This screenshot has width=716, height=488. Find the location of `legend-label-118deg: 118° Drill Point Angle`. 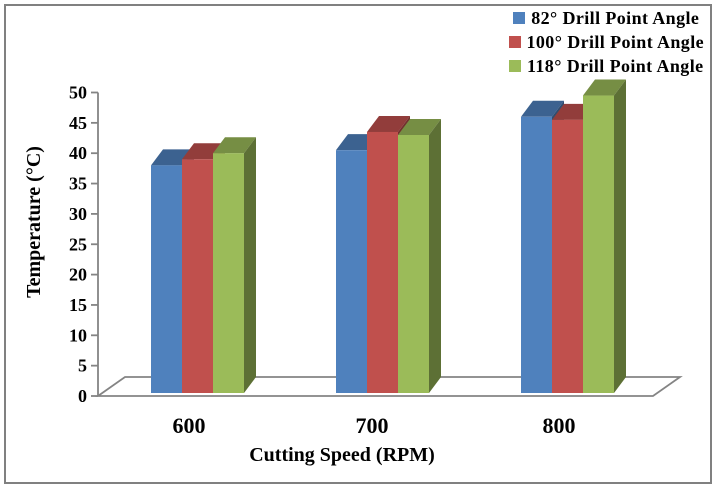

legend-label-118deg: 118° Drill Point Angle is located at coordinates (615, 65).